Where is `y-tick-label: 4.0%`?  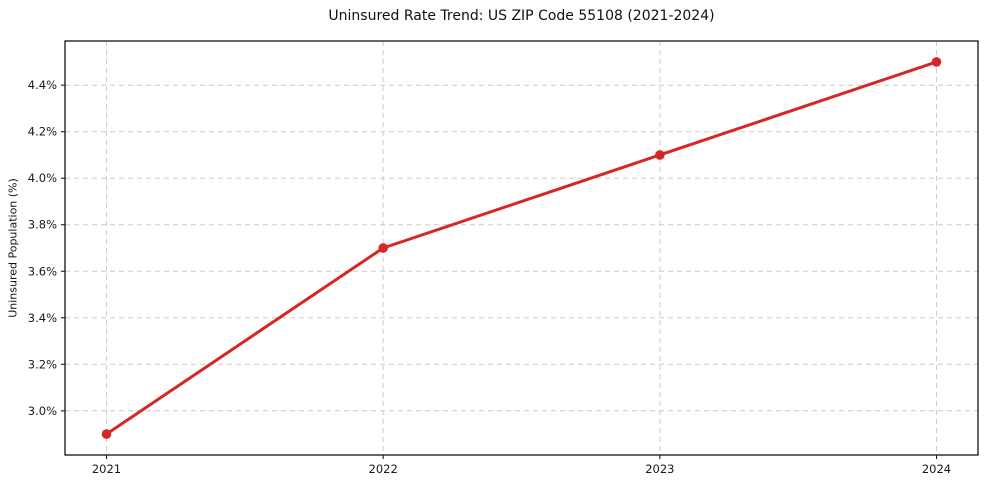 y-tick-label: 4.0% is located at coordinates (42, 178).